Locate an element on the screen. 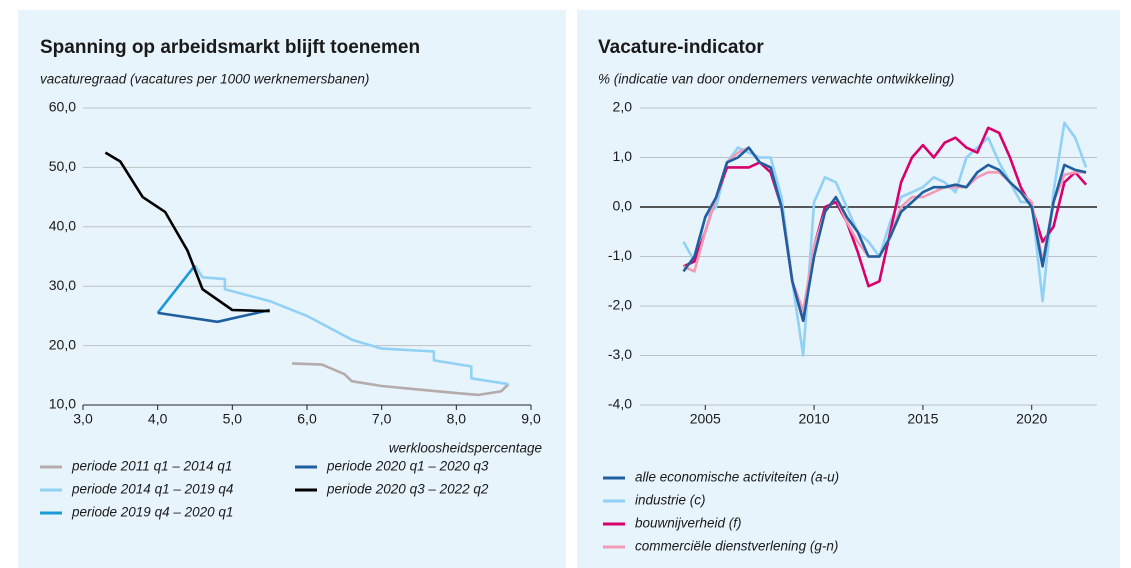 The height and width of the screenshot is (568, 1131). x-tick-label: 2015 is located at coordinates (922, 419).